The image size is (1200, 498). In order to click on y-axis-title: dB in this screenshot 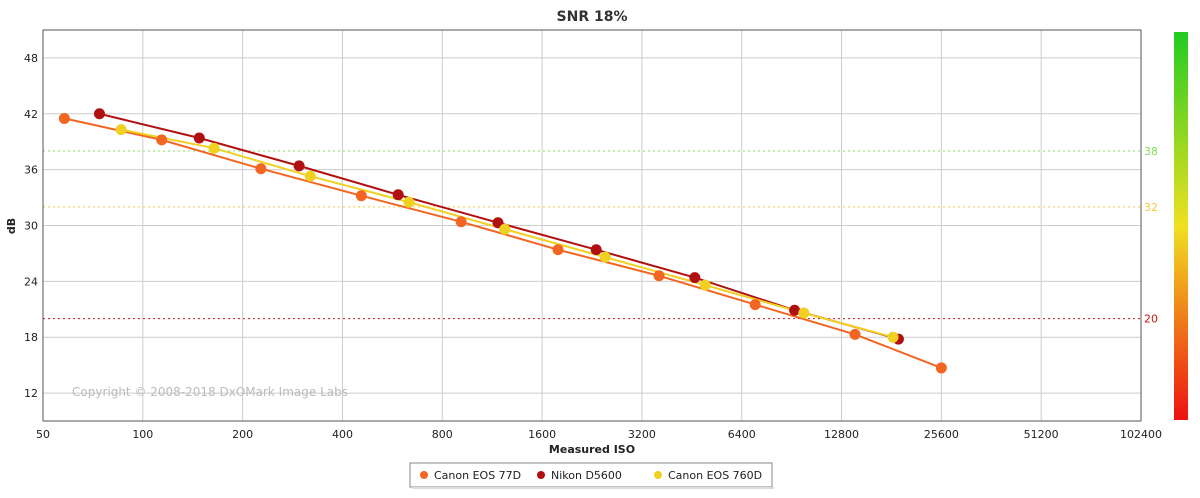, I will do `click(11, 226)`.